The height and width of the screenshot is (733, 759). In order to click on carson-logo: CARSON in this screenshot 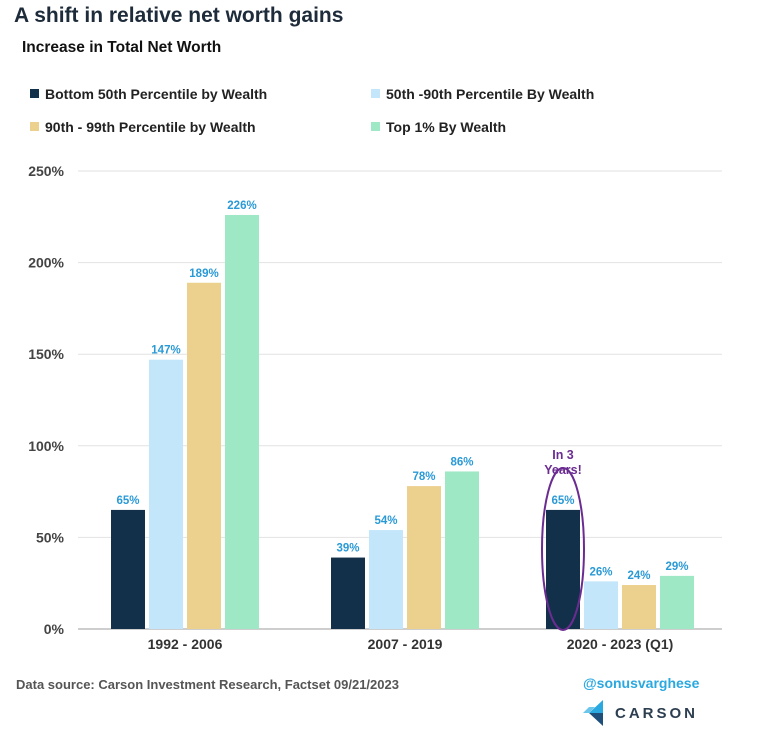, I will do `click(640, 713)`.